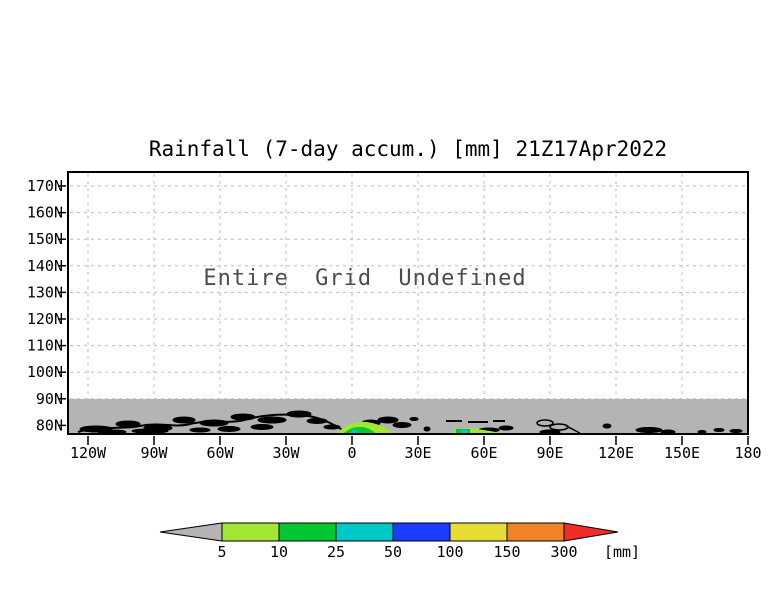 The image size is (784, 612). What do you see at coordinates (336, 552) in the screenshot?
I see `colorbar-level-label: 25` at bounding box center [336, 552].